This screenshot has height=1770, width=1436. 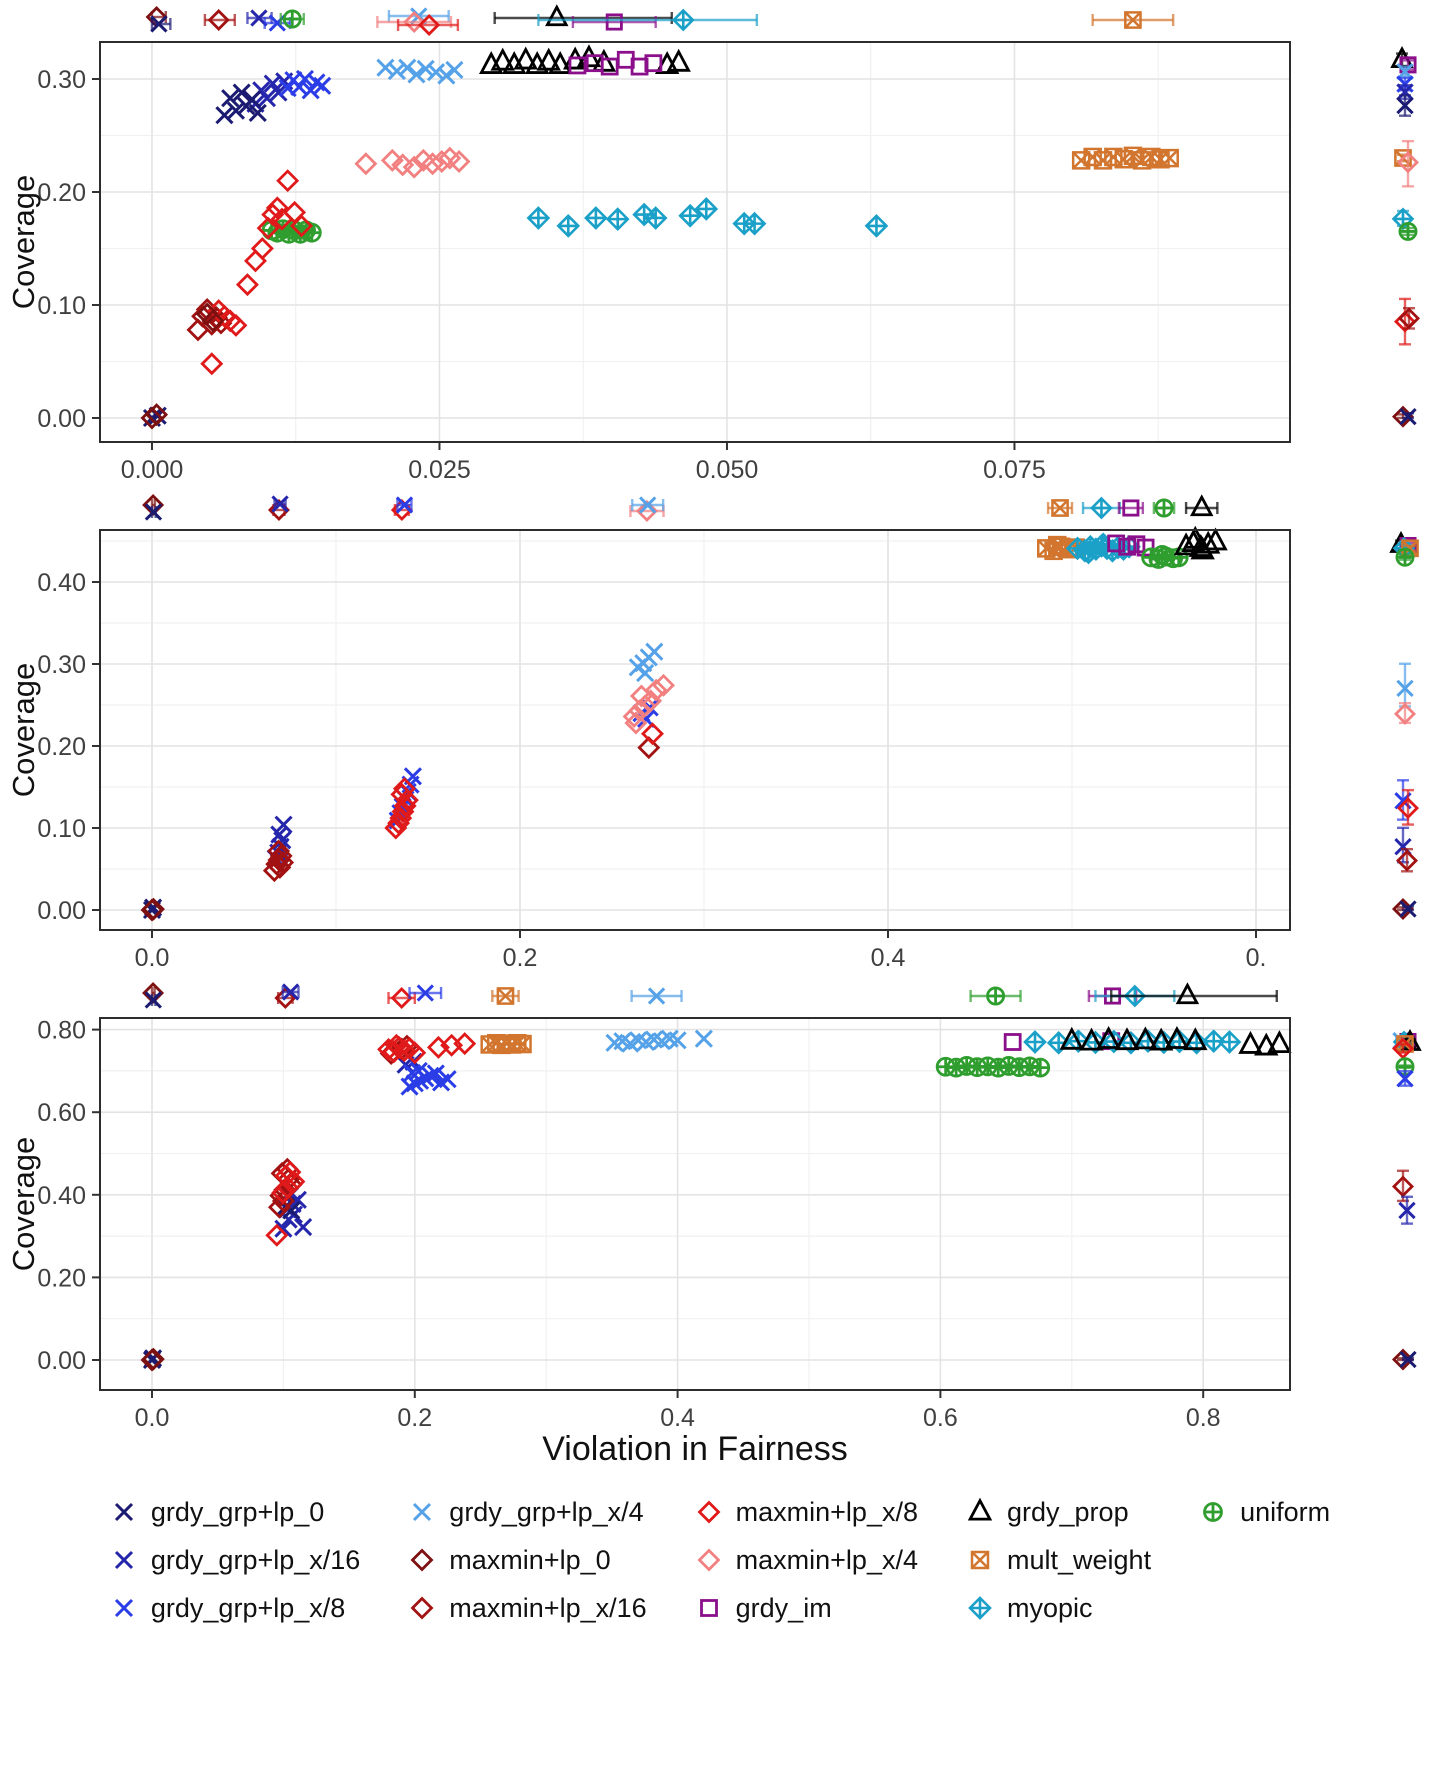 I want to click on legend-item-maxmin_lp_x4: maxmin+lp_x/4, so click(x=804, y=1560).